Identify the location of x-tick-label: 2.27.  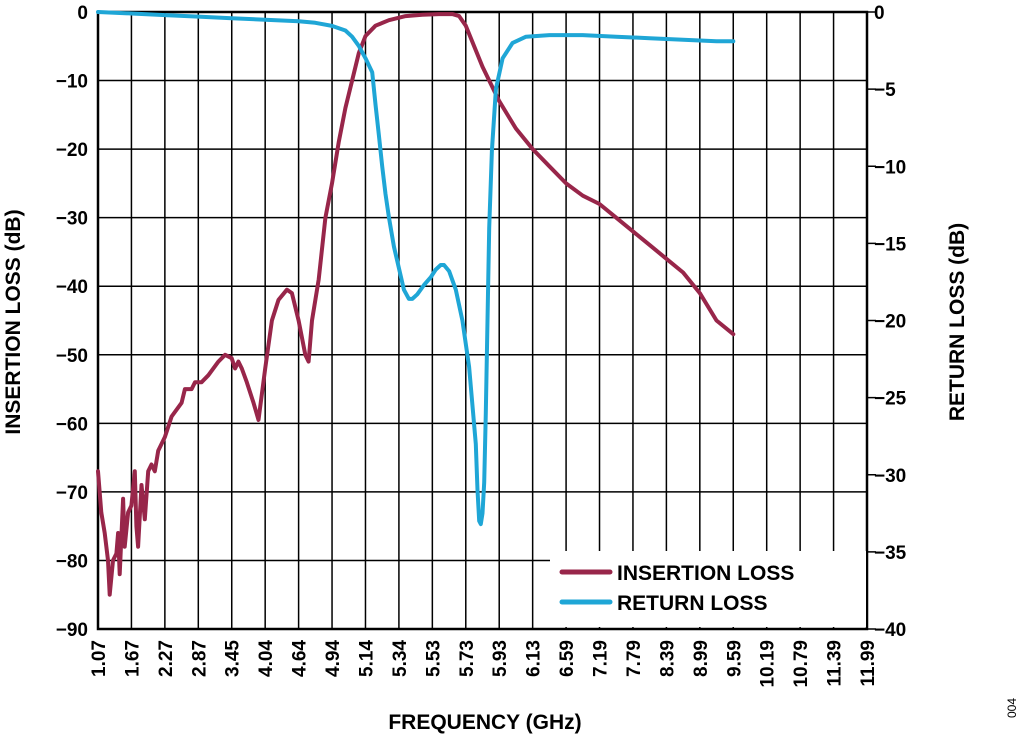
(166, 658).